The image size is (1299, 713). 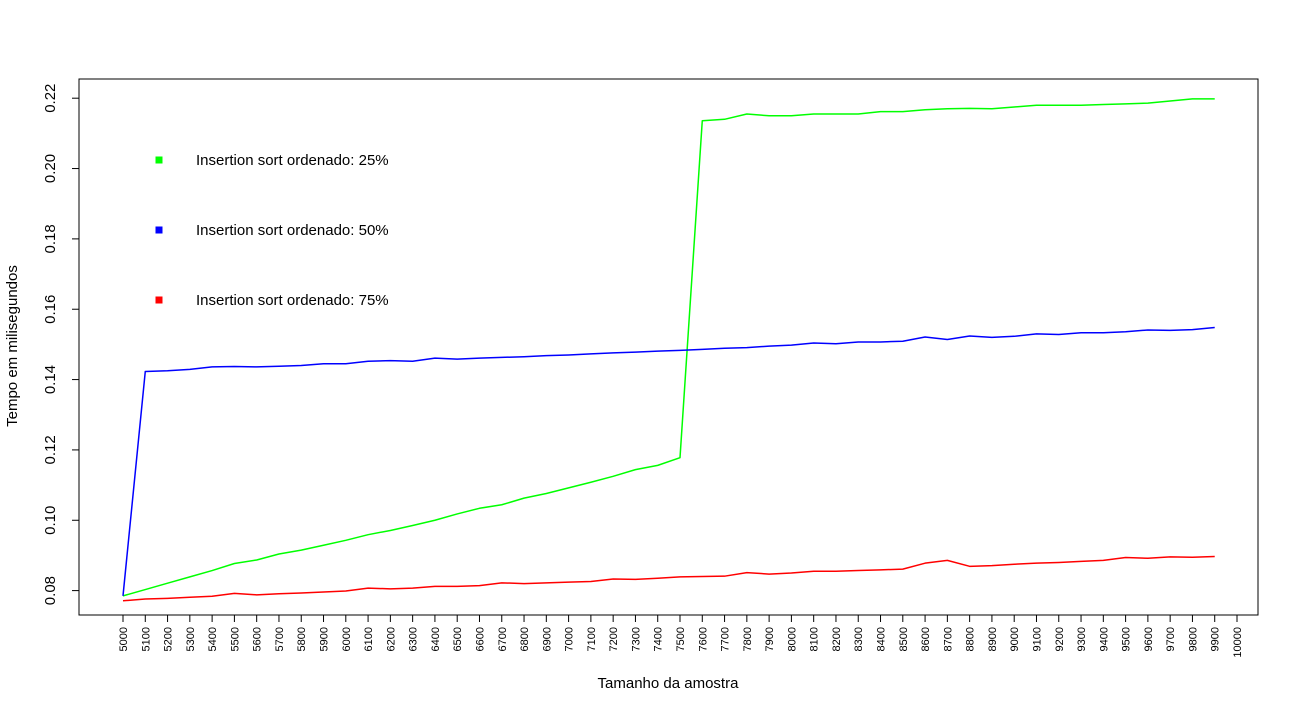 What do you see at coordinates (971, 639) in the screenshot?
I see `x-tick-label: 8800` at bounding box center [971, 639].